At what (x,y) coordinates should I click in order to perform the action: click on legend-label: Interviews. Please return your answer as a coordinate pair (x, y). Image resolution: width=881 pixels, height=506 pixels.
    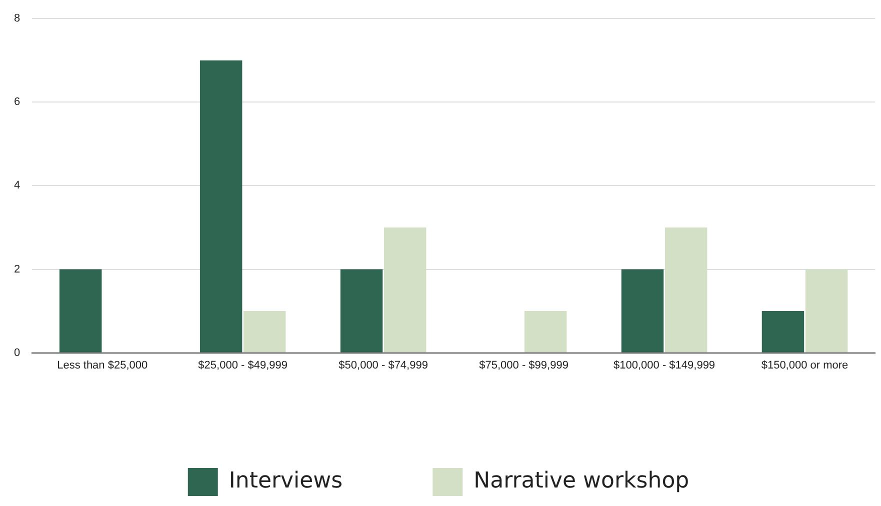
    Looking at the image, I should click on (285, 481).